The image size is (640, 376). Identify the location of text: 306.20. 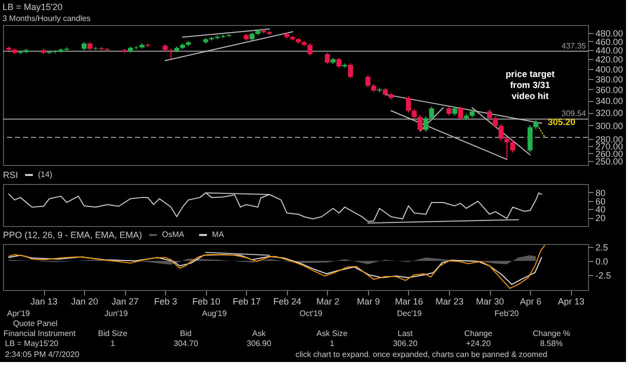
(405, 343).